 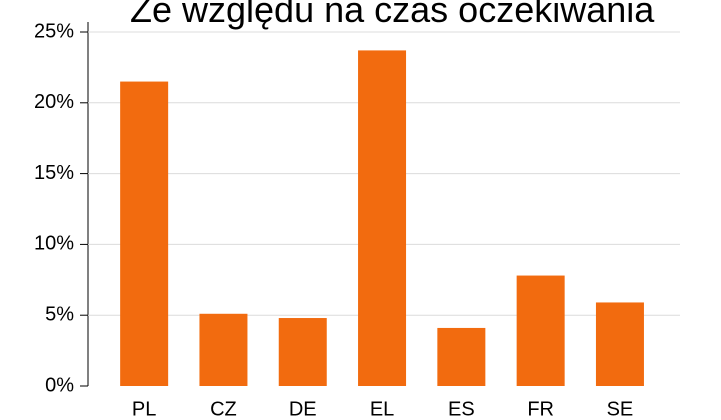 I want to click on x-tick-label: ES, so click(x=461, y=409).